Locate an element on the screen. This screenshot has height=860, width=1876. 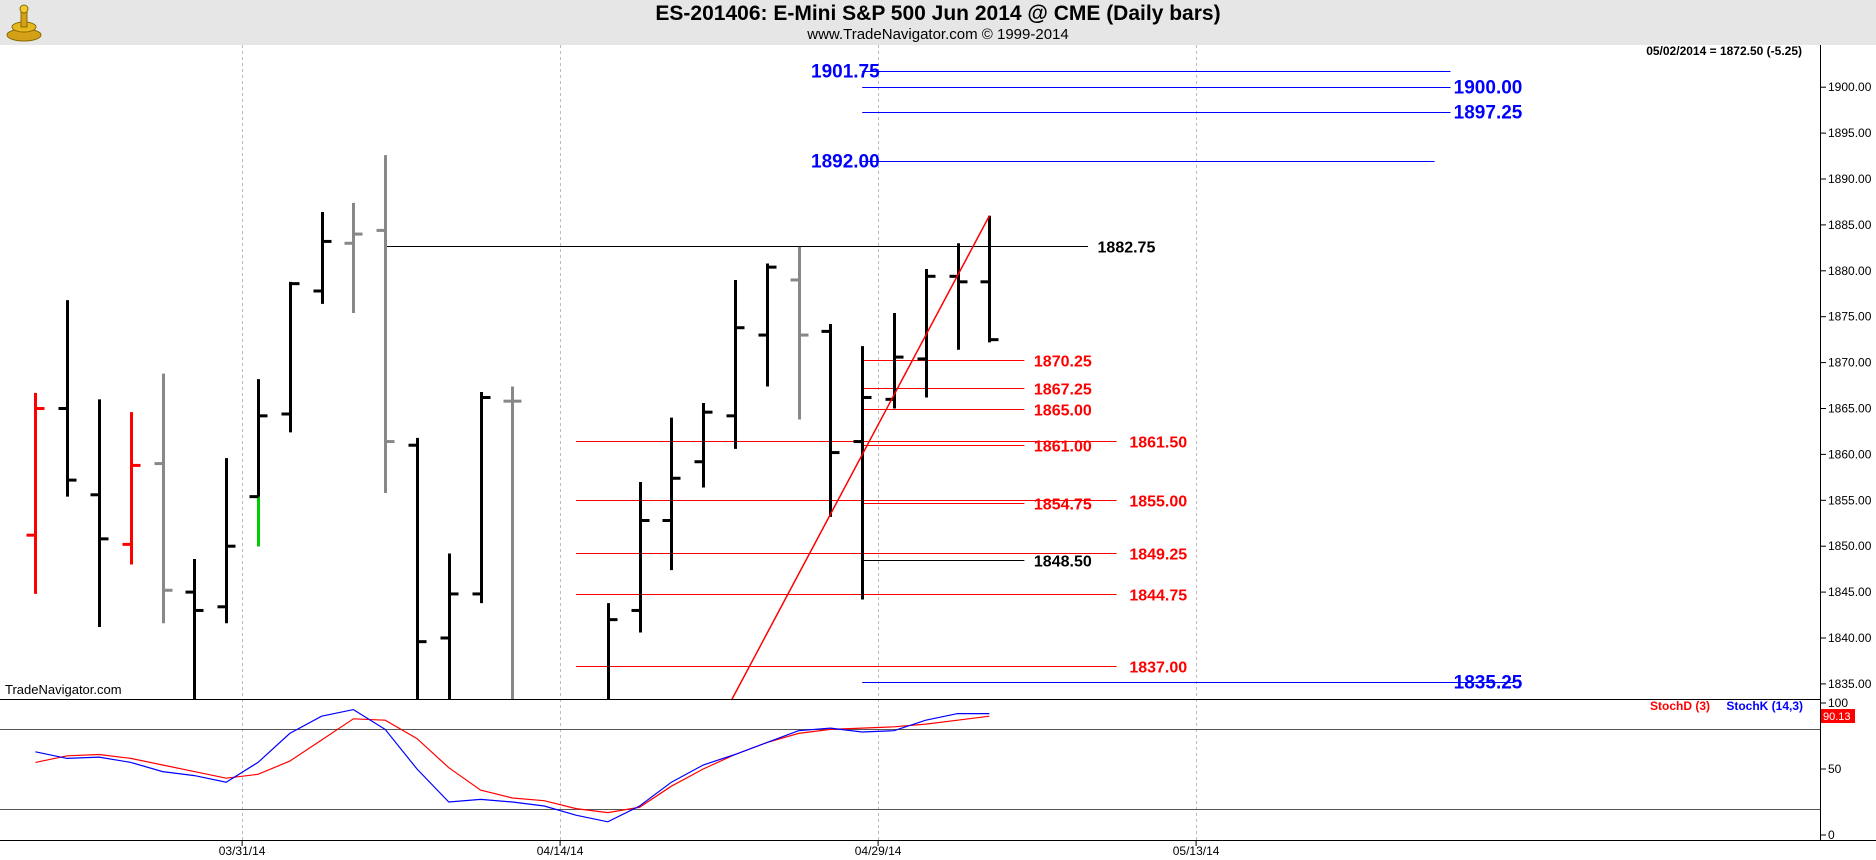
price-level-label: 1849.25 is located at coordinates (1158, 555).